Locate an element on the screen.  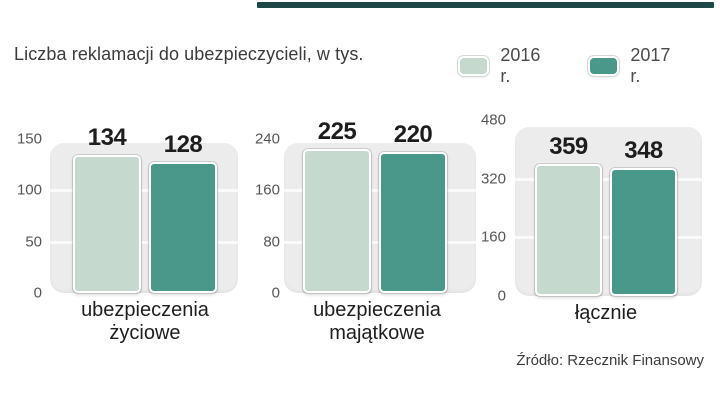
category-label: ubezpieczenia majątkowe is located at coordinates (377, 321).